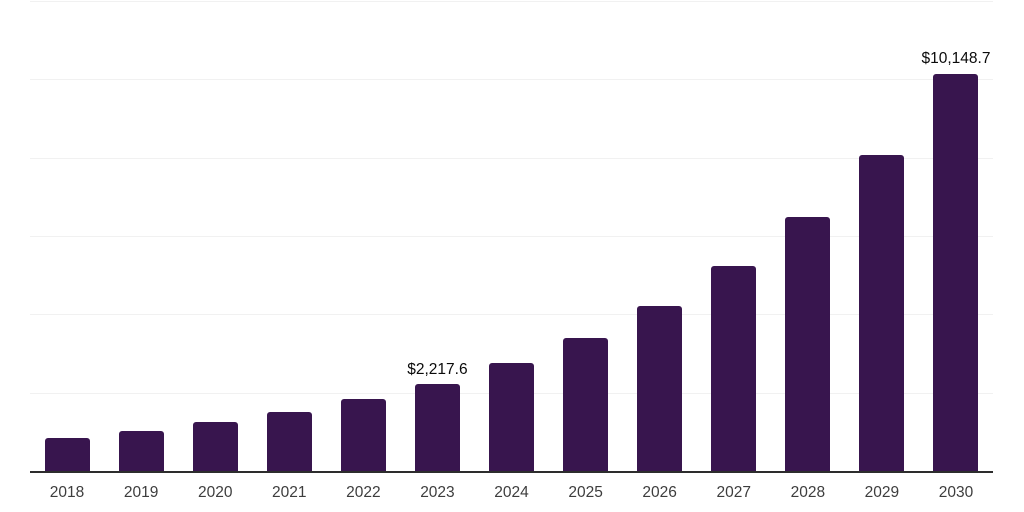  Describe the element at coordinates (215, 446) in the screenshot. I see `bar-2020` at that location.